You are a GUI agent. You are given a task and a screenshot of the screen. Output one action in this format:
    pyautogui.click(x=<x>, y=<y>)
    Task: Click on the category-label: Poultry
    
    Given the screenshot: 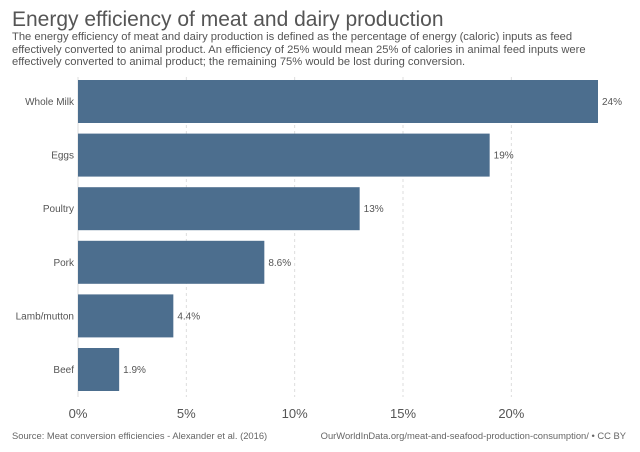 What is the action you would take?
    pyautogui.click(x=58, y=209)
    